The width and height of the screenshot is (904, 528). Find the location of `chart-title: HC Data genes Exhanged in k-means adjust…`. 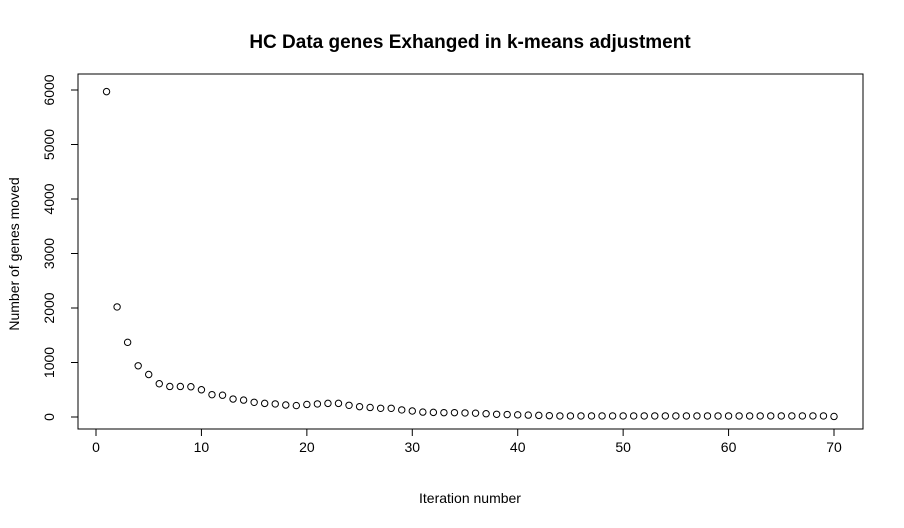

chart-title: HC Data genes Exhanged in k-means adjust… is located at coordinates (470, 42).